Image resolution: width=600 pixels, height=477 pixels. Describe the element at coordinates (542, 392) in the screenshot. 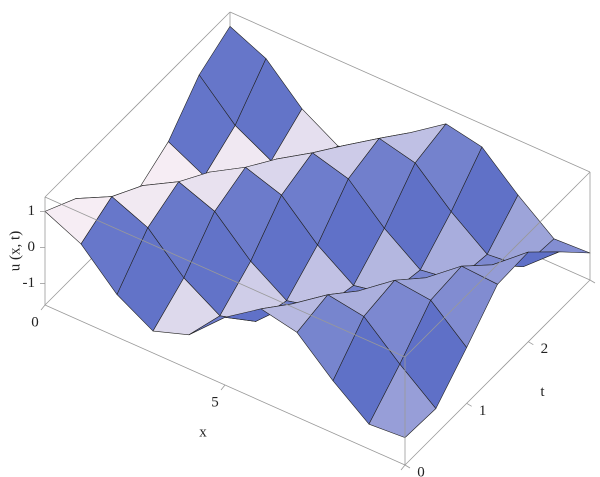

I see `t-axis-label: t` at that location.